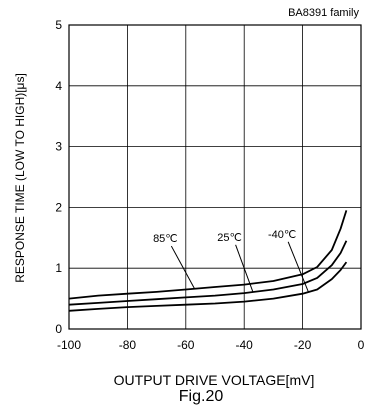 The image size is (366, 405). I want to click on corner-label: BA8391 family, so click(323, 13).